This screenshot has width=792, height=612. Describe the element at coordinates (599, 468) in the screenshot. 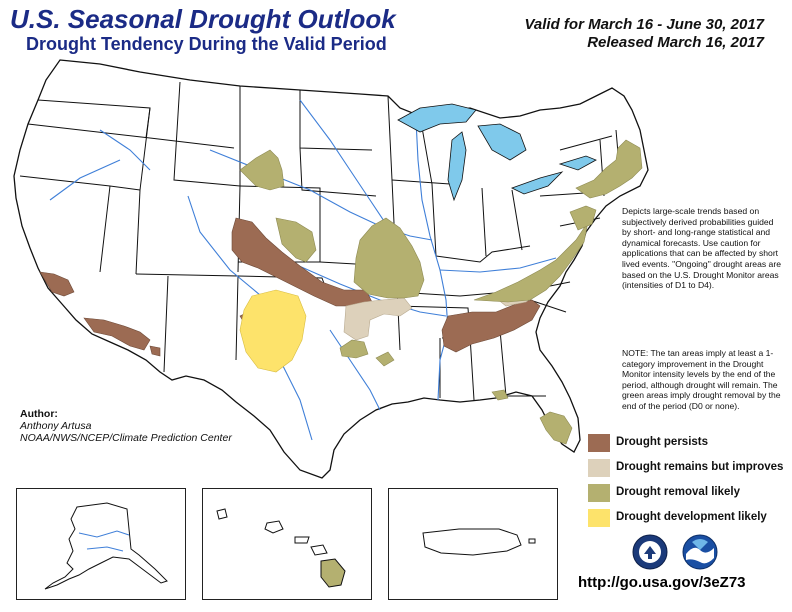

I see `legend-swatch-improves` at that location.